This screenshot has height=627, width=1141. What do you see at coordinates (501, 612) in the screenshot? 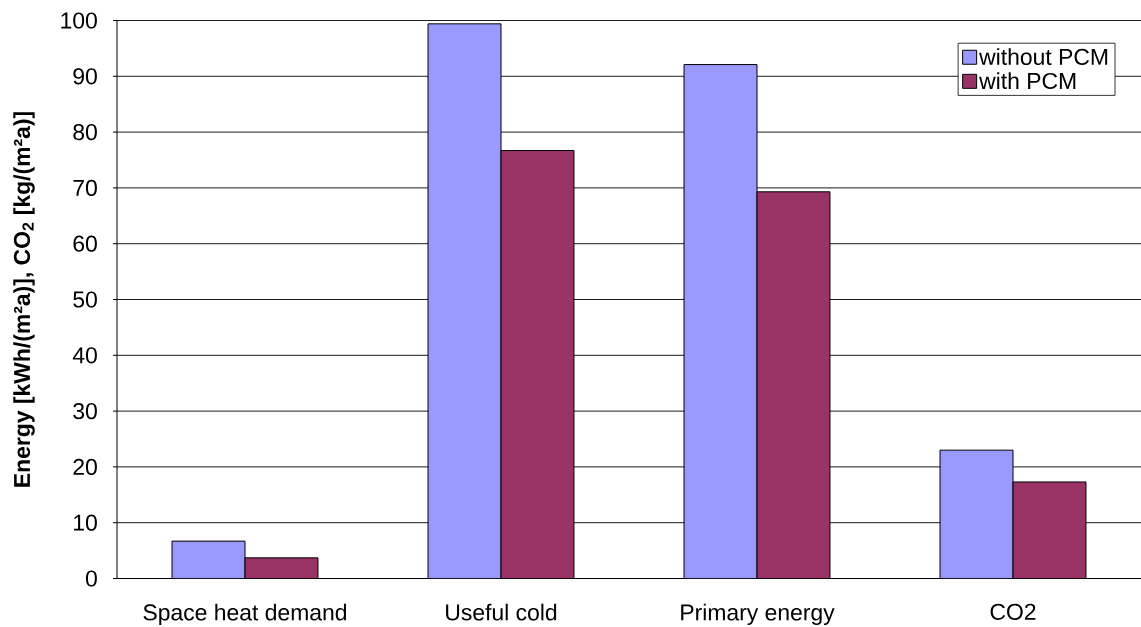
I see `x-tick-label: Useful cold` at bounding box center [501, 612].